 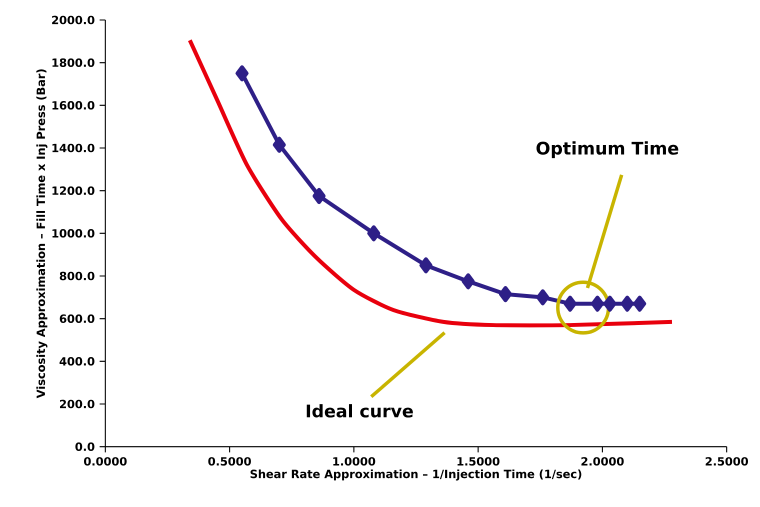 What do you see at coordinates (354, 461) in the screenshot?
I see `x-tick-label: 1.0000` at bounding box center [354, 461].